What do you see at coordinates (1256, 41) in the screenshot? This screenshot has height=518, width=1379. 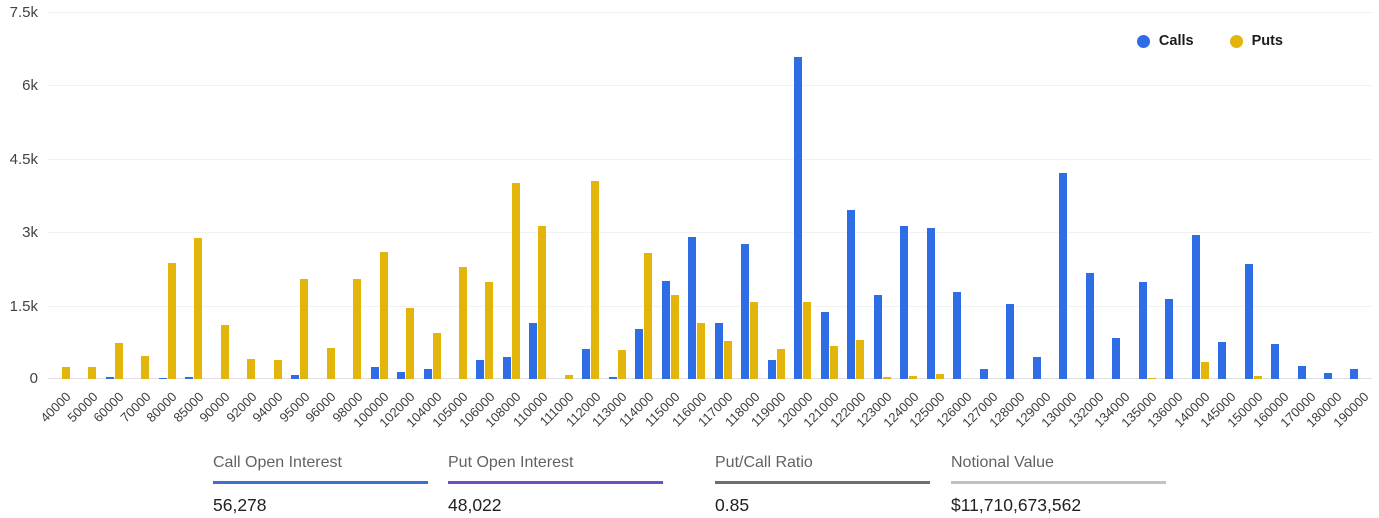 I see `legend-item-puts: Puts` at bounding box center [1256, 41].